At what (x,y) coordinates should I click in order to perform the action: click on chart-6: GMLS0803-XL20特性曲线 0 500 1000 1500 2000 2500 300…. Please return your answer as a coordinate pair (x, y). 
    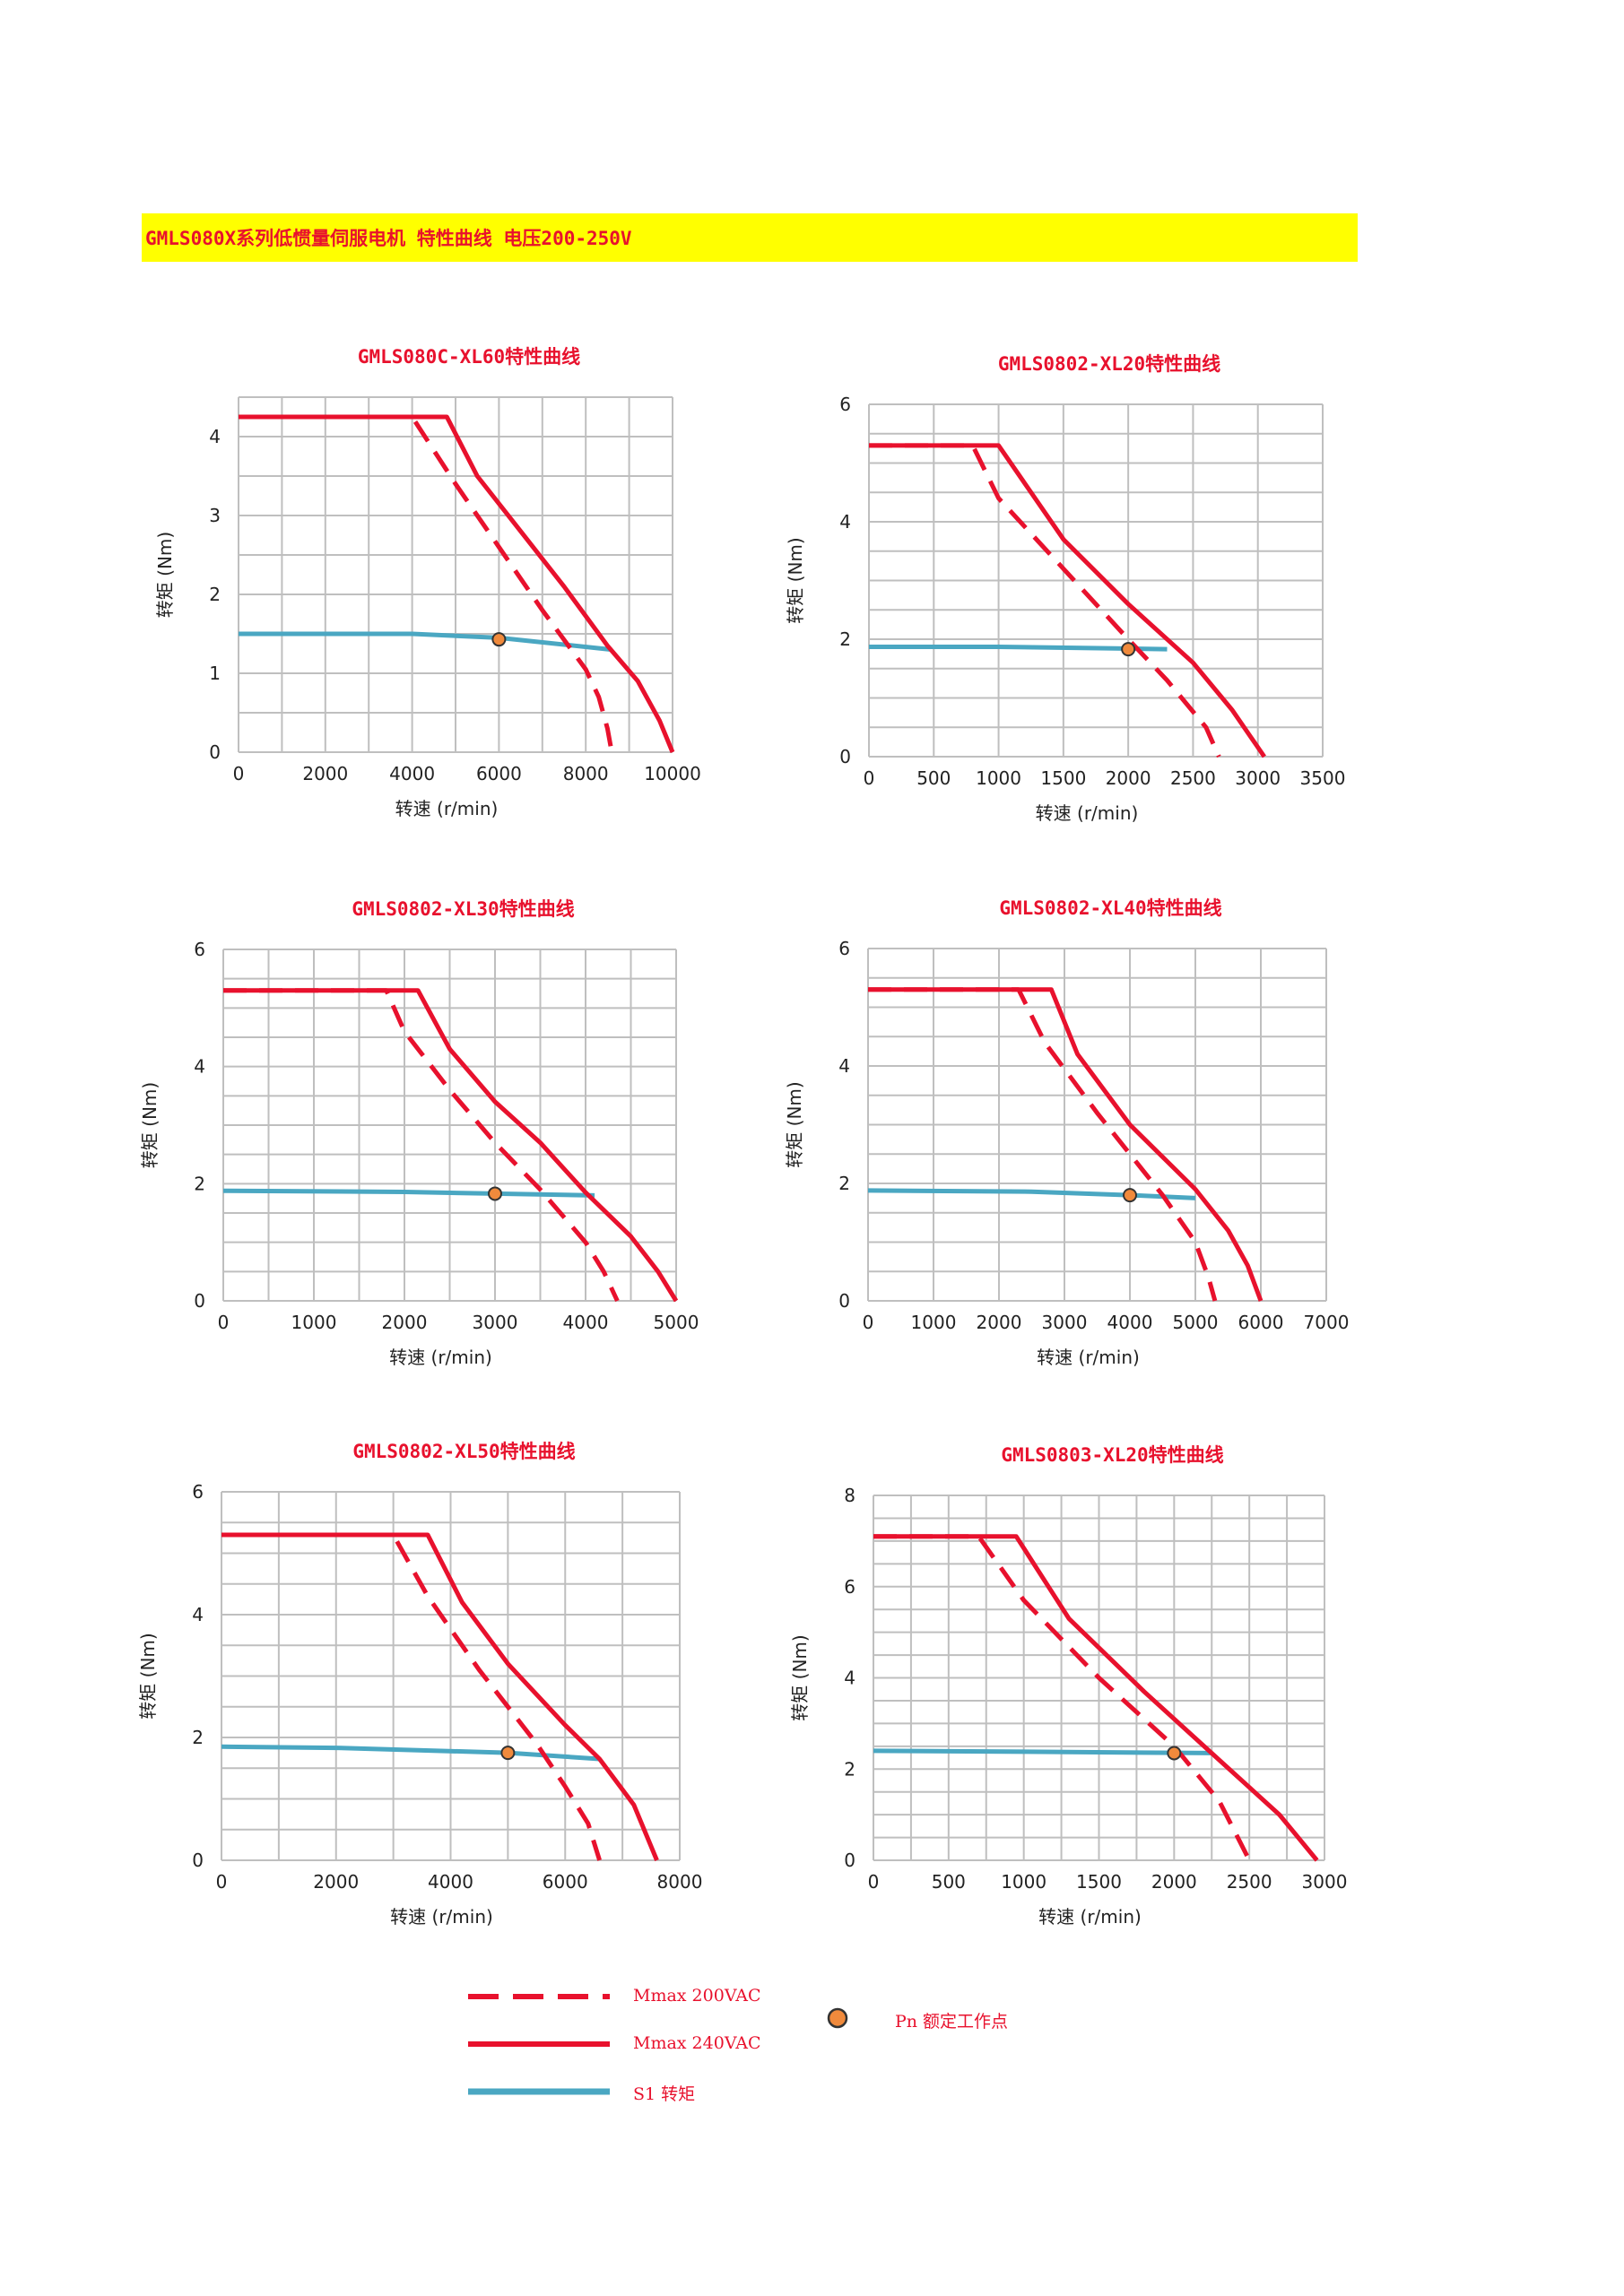
    Looking at the image, I should click on (1068, 1686).